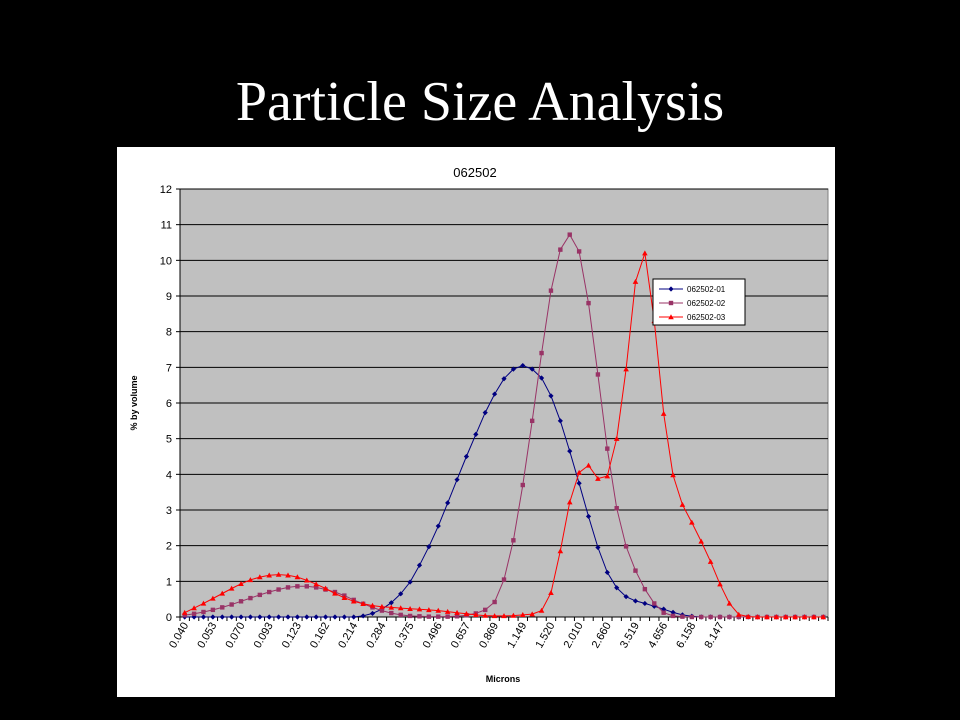 This screenshot has width=960, height=720. Describe the element at coordinates (169, 511) in the screenshot. I see `y-tick-label: 3` at that location.